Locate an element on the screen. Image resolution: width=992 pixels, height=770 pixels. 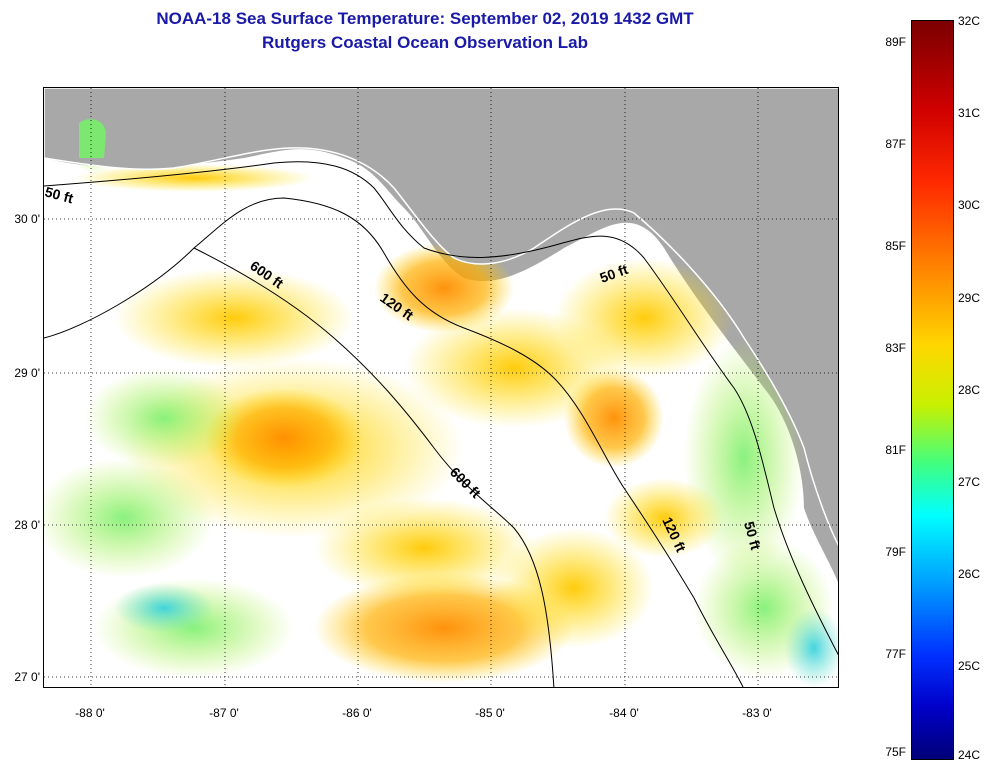
colorbar-label-77f: 77F is located at coordinates (895, 654).